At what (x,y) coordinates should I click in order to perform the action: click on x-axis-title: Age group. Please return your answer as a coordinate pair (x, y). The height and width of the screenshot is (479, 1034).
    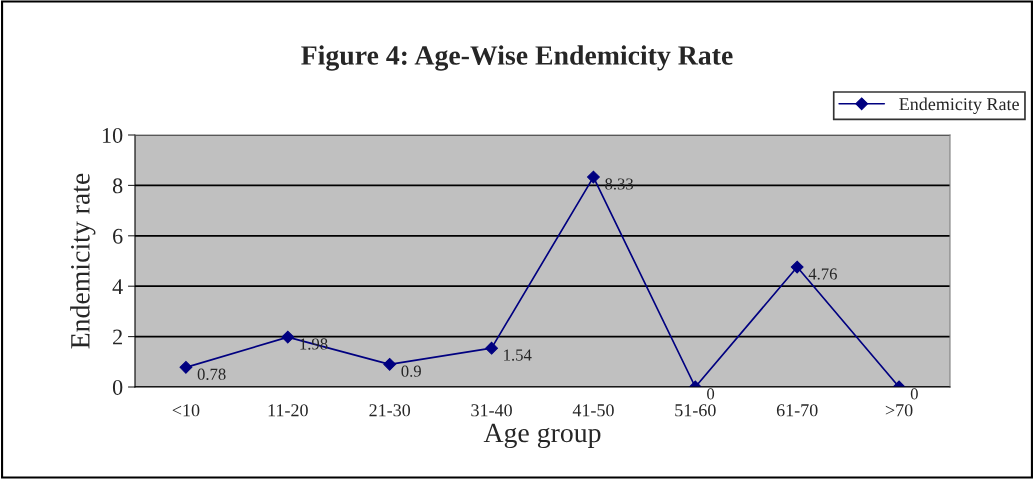
    Looking at the image, I should click on (542, 436).